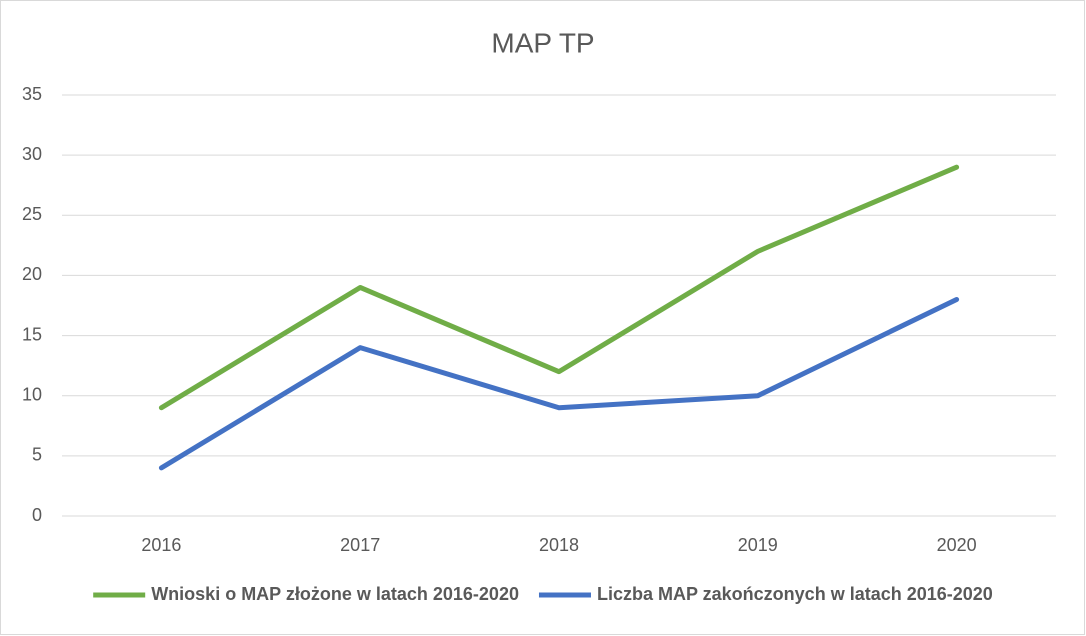 The image size is (1086, 636). Describe the element at coordinates (360, 545) in the screenshot. I see `x-tick-label: 2017` at that location.